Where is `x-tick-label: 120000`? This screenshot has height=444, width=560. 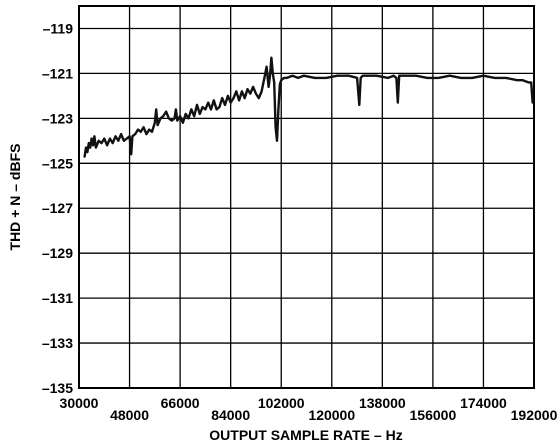 x-tick-label: 120000 is located at coordinates (331, 415).